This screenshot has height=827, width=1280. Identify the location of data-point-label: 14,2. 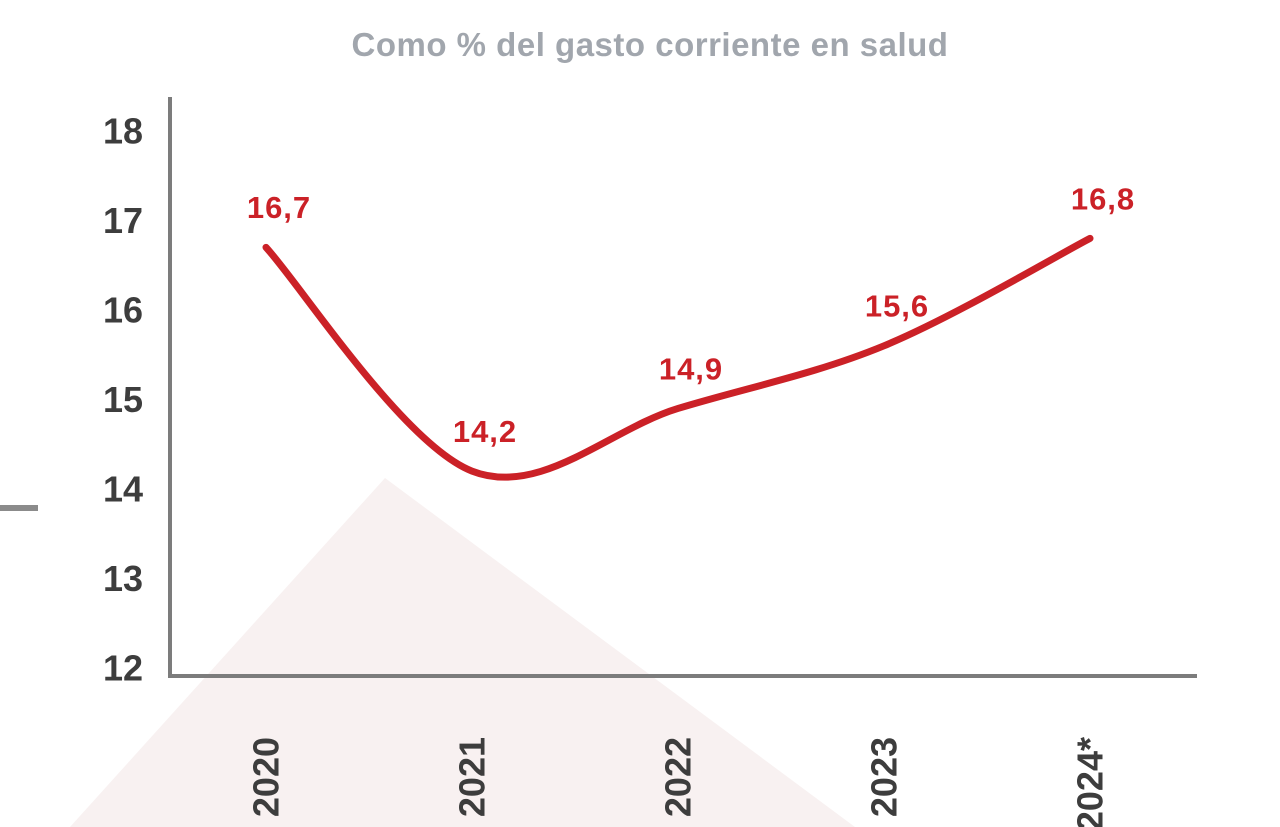
(485, 431).